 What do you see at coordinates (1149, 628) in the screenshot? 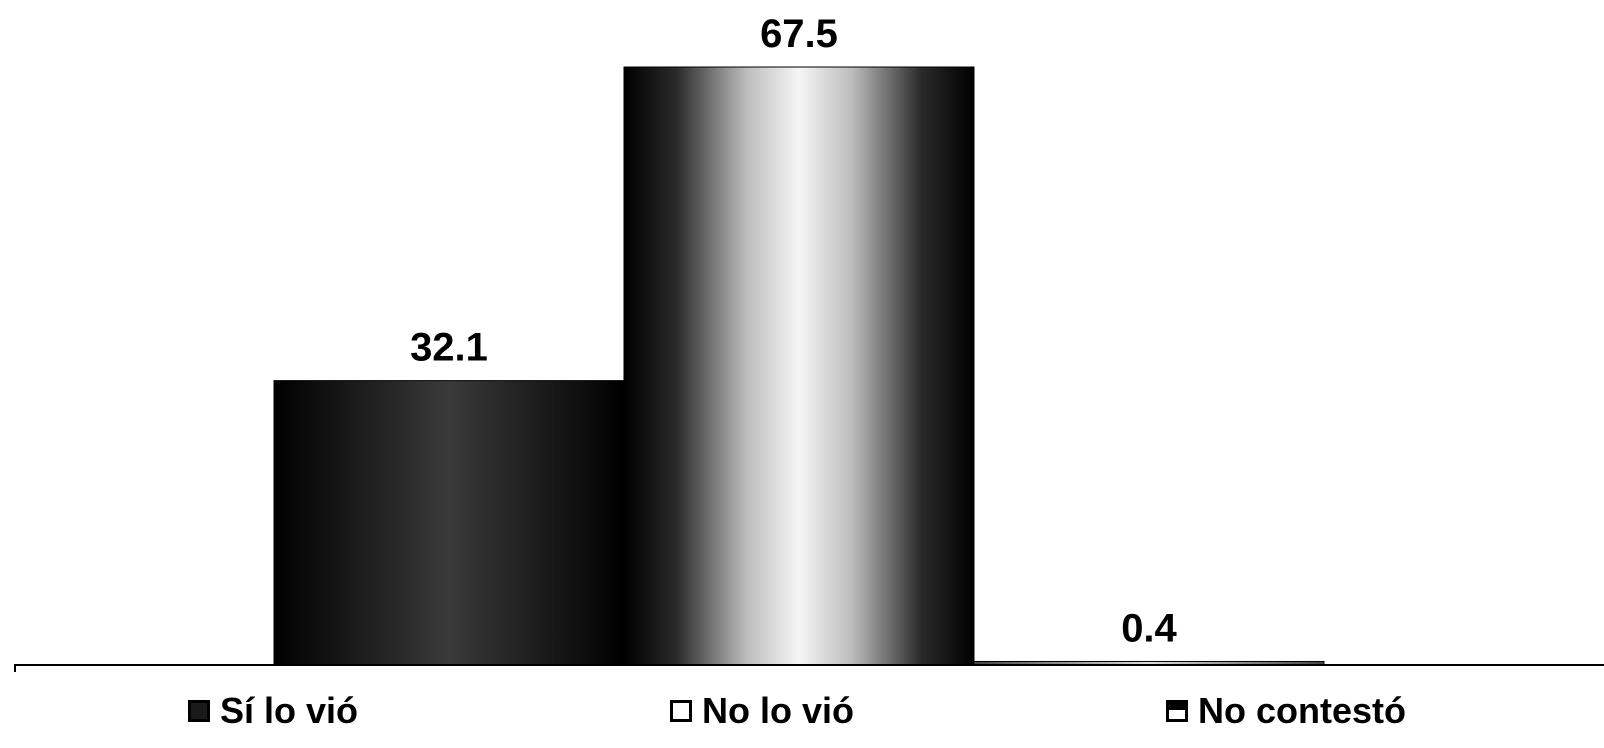
I see `data-label-no-contesto: 0.4` at bounding box center [1149, 628].